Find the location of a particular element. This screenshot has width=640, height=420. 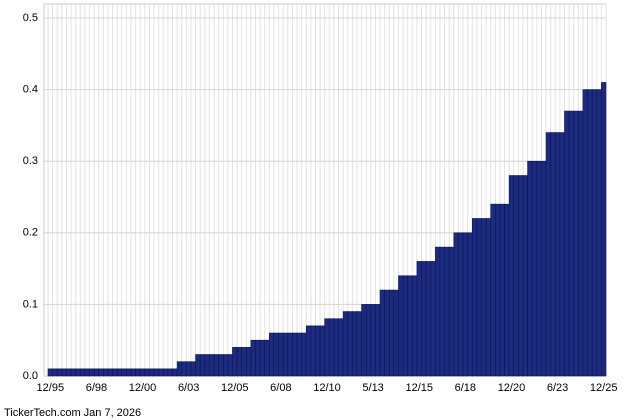

x-tick-label: 5/13 is located at coordinates (372, 388).